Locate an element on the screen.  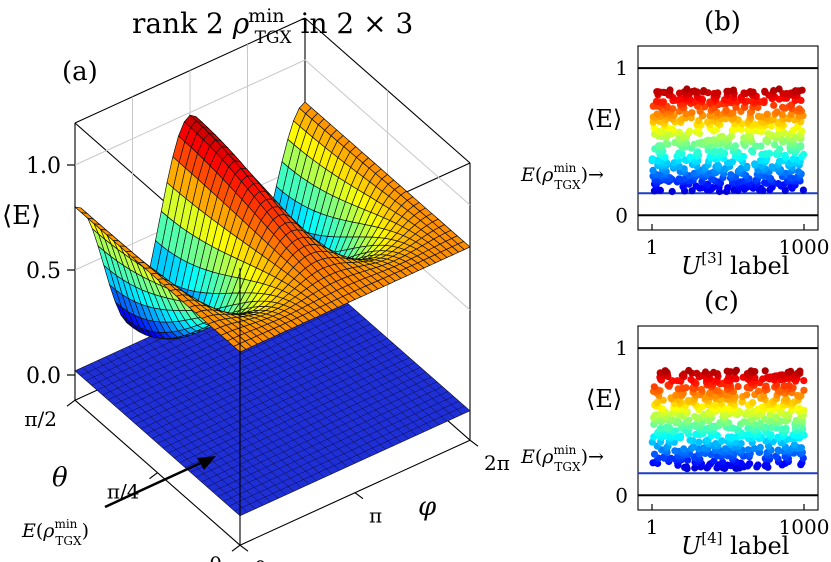
y-tick-label: 1 is located at coordinates (621, 68).